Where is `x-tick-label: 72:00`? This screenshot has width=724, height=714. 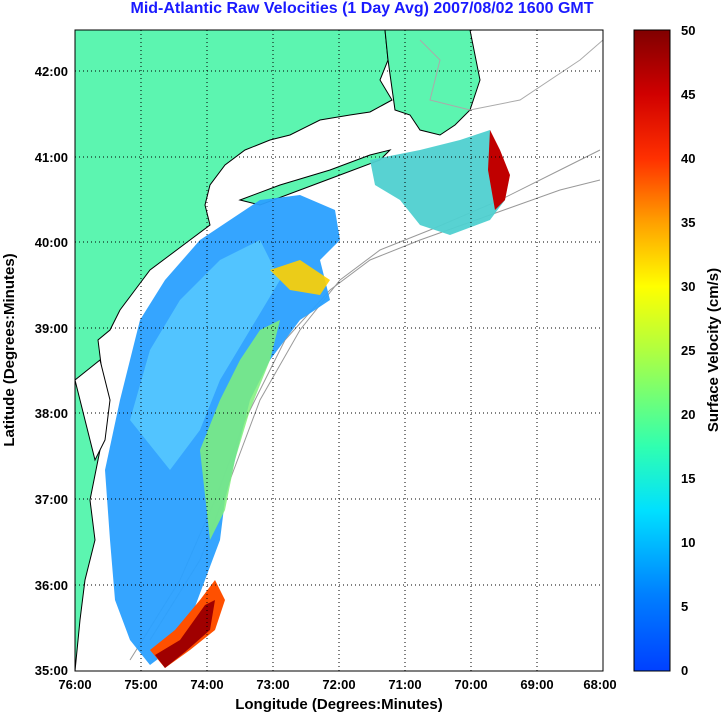
x-tick-label: 72:00 is located at coordinates (338, 684).